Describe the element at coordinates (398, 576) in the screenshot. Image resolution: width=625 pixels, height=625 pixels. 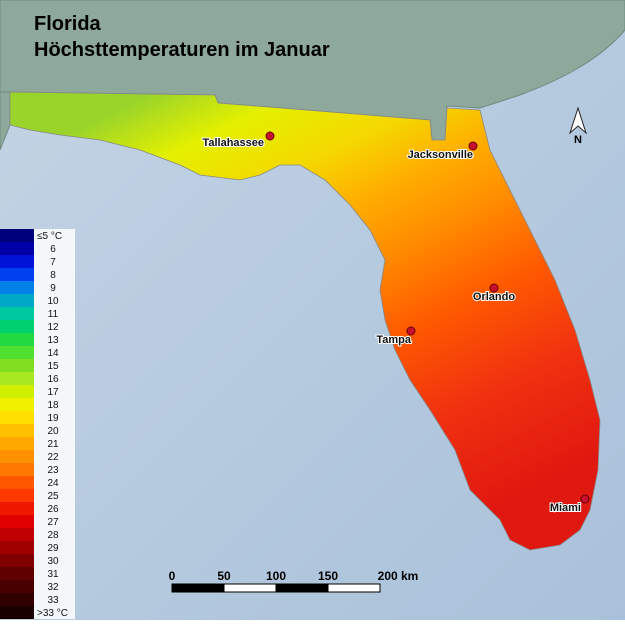
I see `scale-label: 200 km` at that location.